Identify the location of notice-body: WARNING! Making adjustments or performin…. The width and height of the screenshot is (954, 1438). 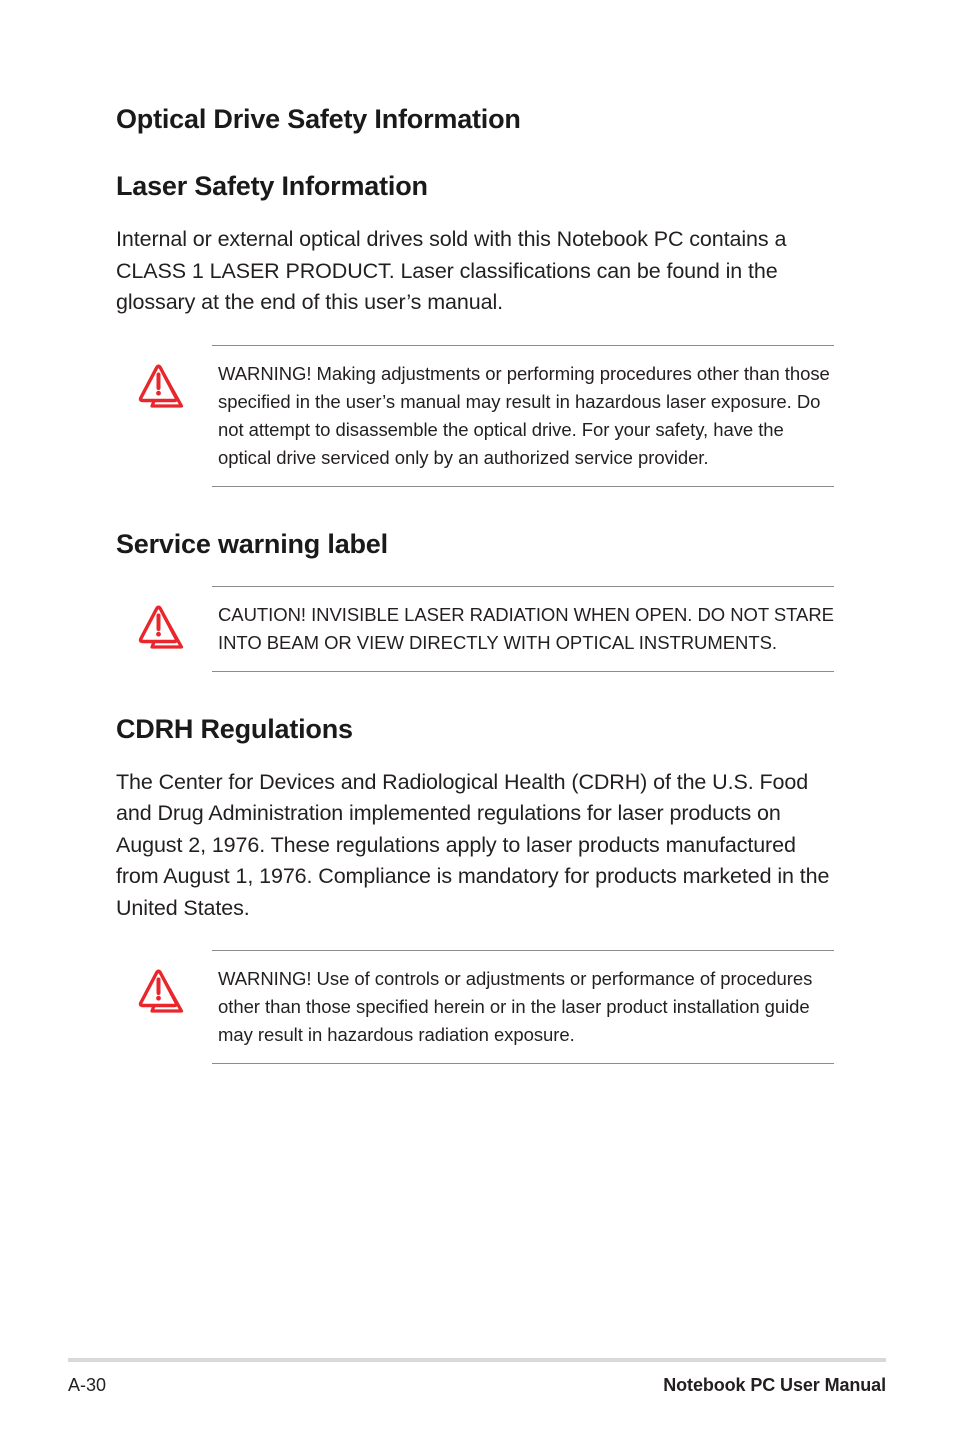
(523, 416).